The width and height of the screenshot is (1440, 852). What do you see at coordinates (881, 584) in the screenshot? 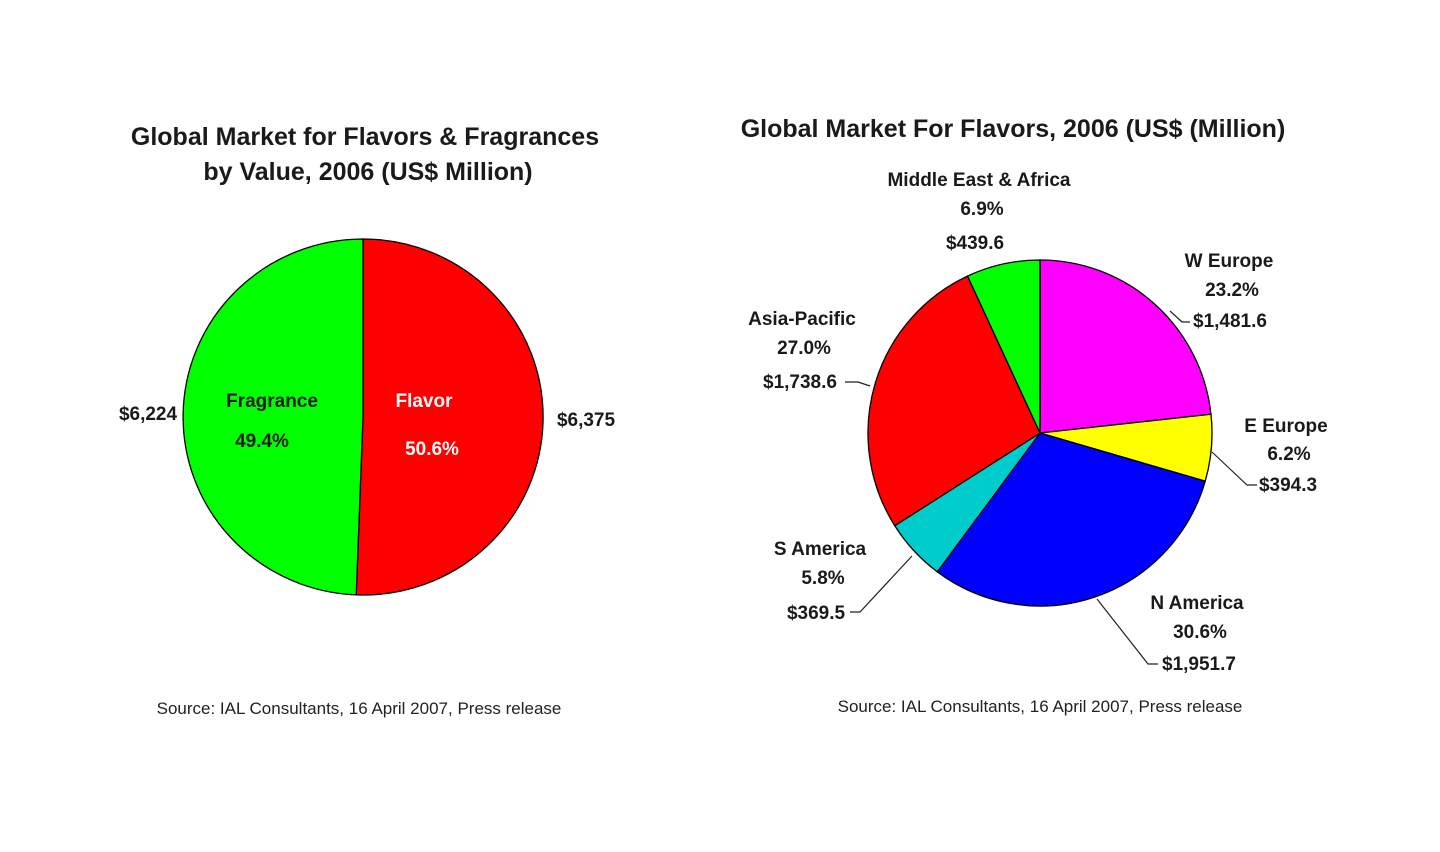
I see `s-america-leader-line` at bounding box center [881, 584].